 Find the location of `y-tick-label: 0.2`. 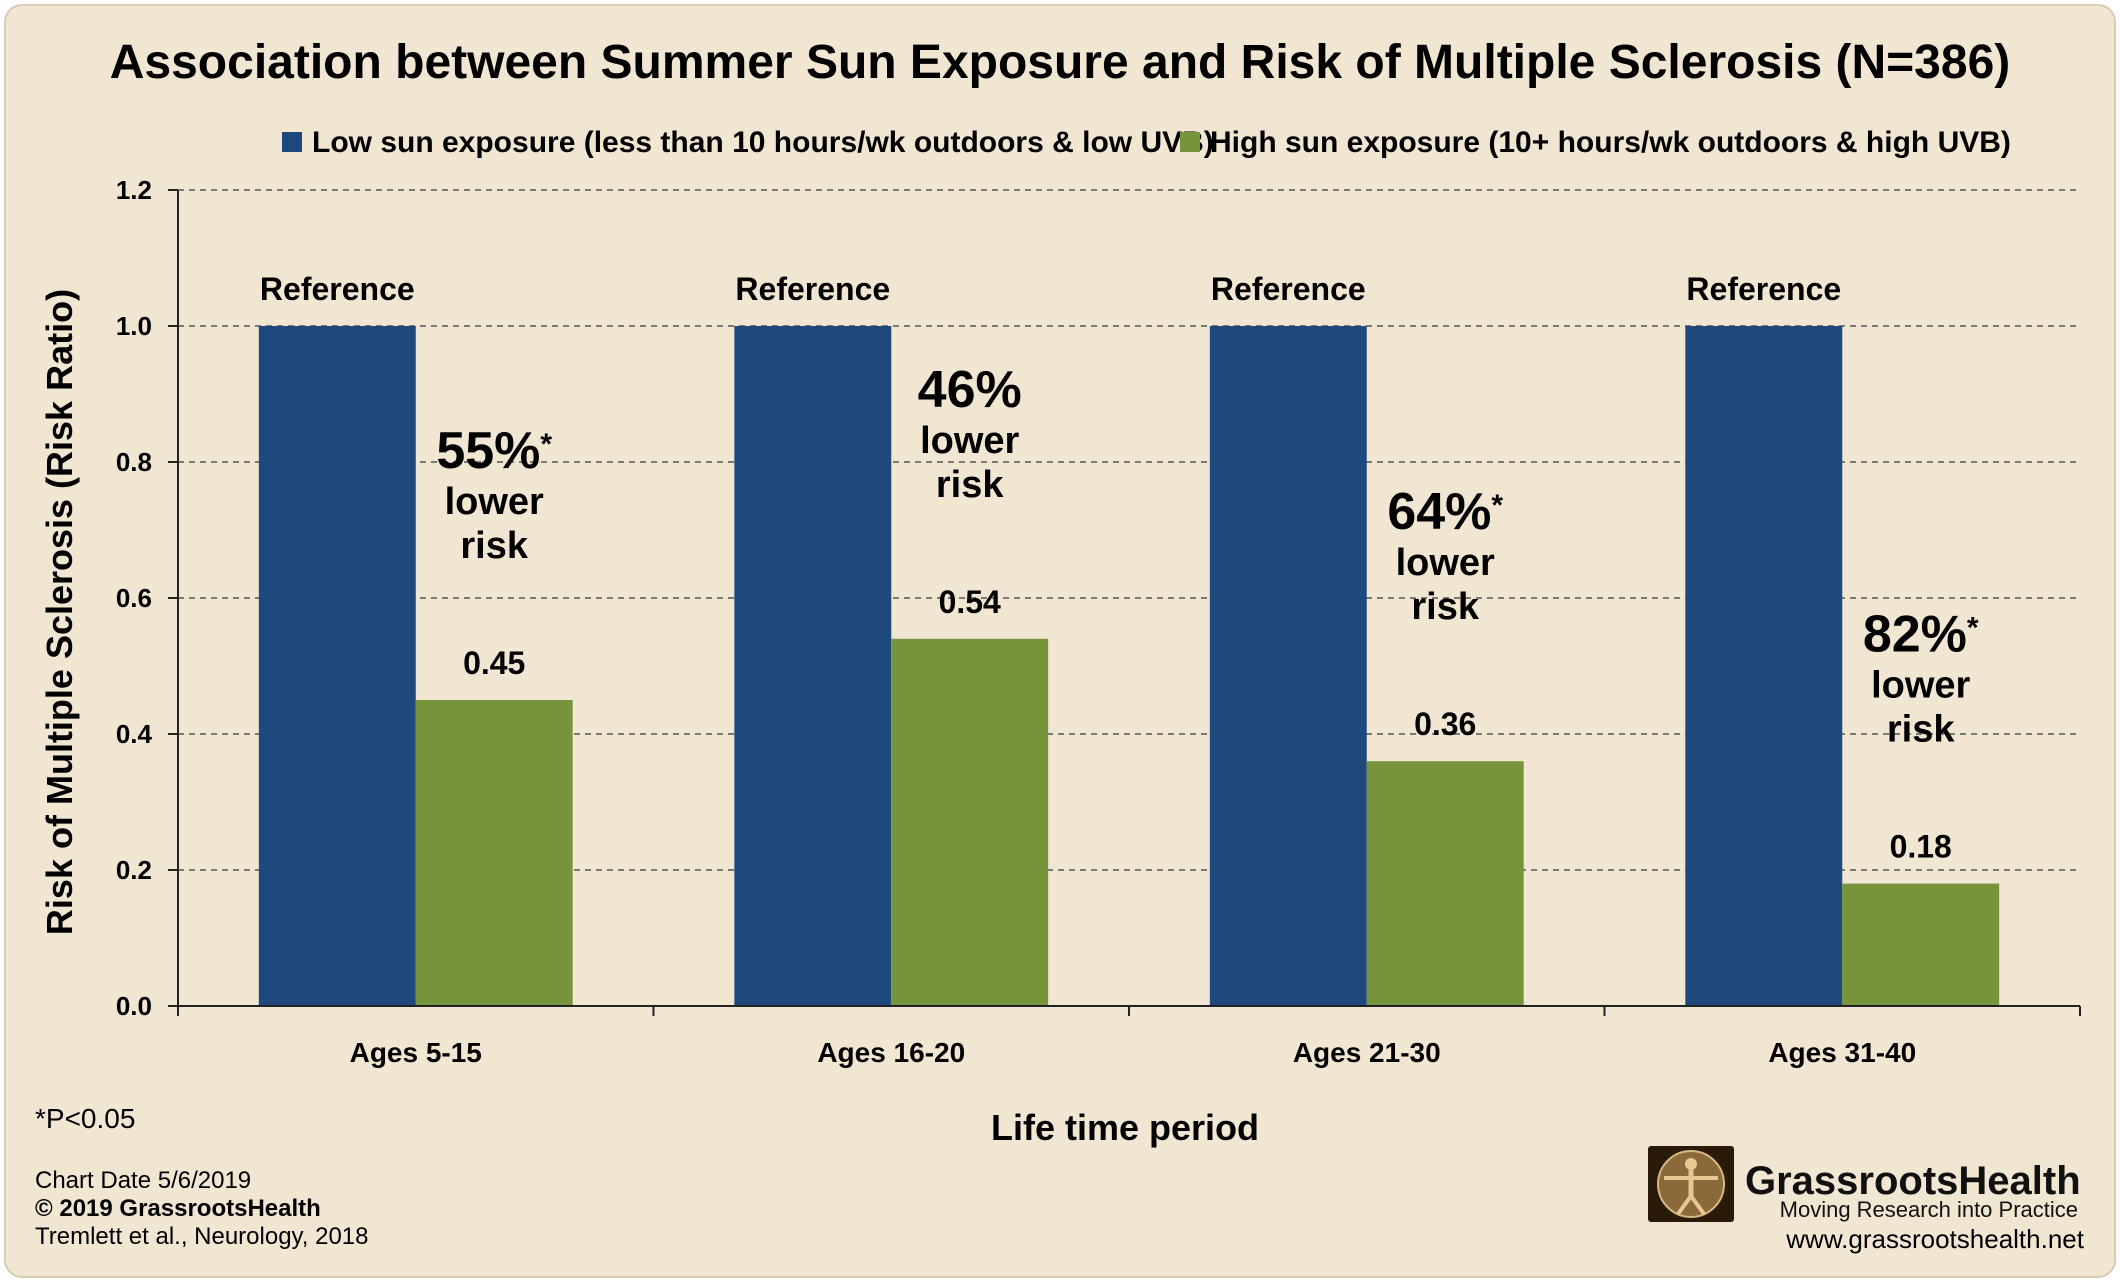

y-tick-label: 0.2 is located at coordinates (134, 870).